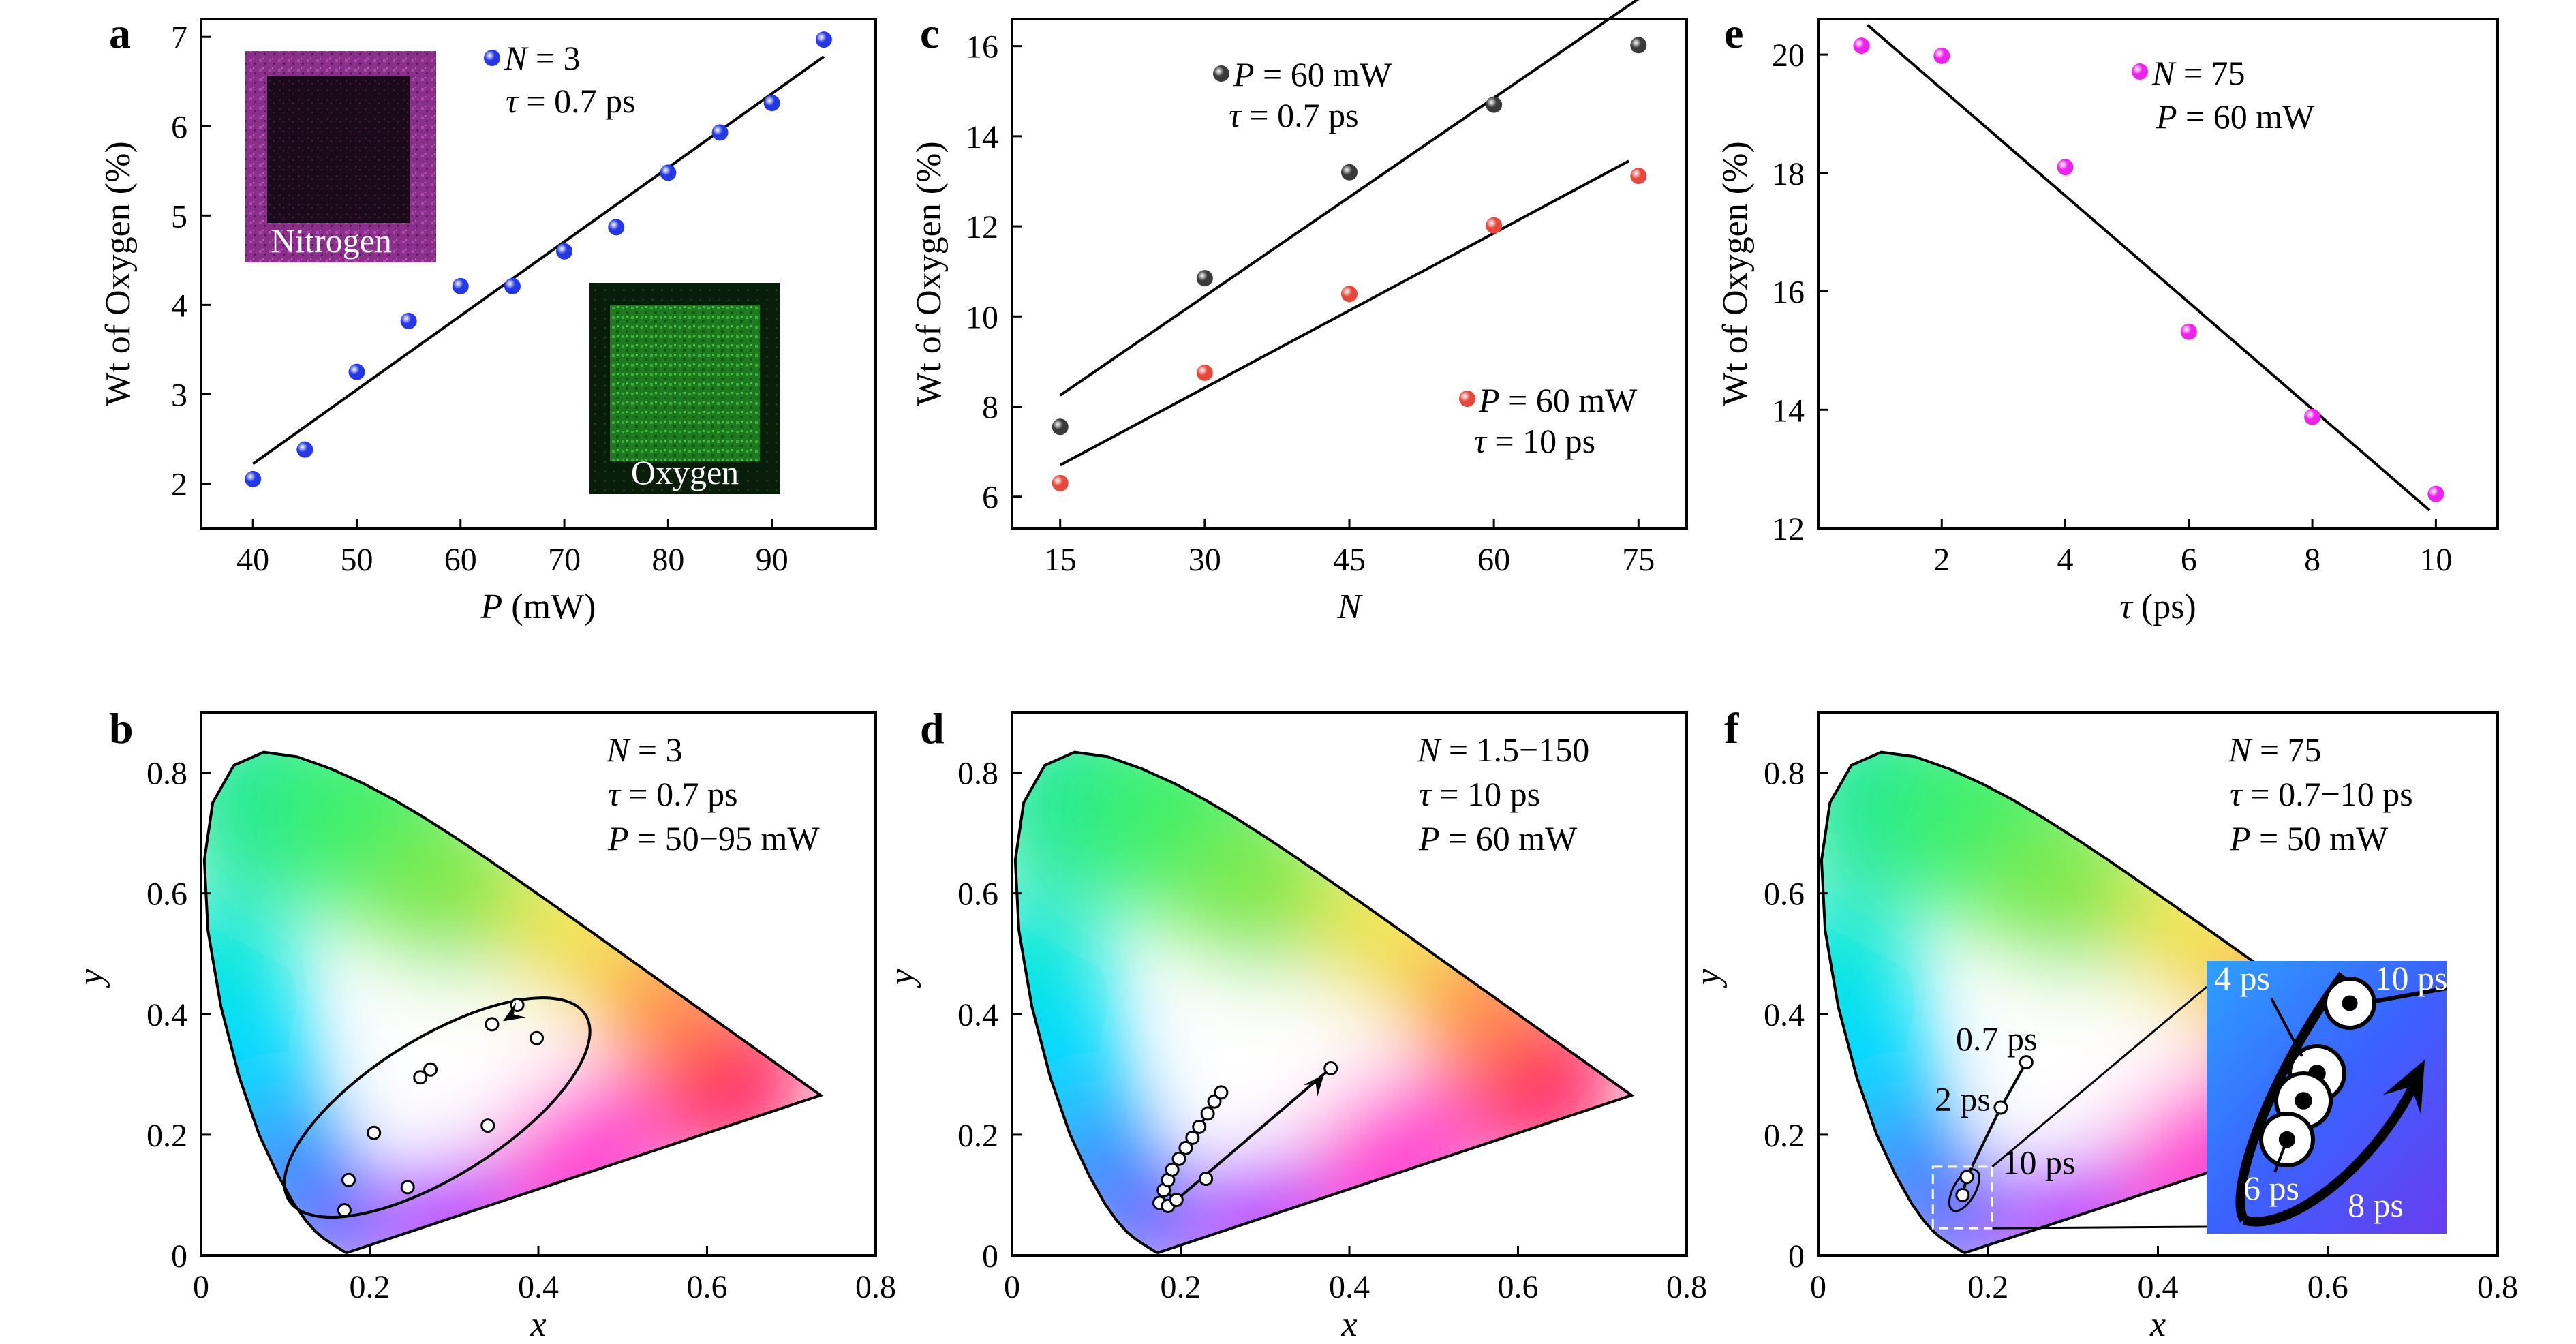  Describe the element at coordinates (2327, 1096) in the screenshot. I see `zoom-inset: 4 ps 10 ps 6 ps 8 ps` at that location.